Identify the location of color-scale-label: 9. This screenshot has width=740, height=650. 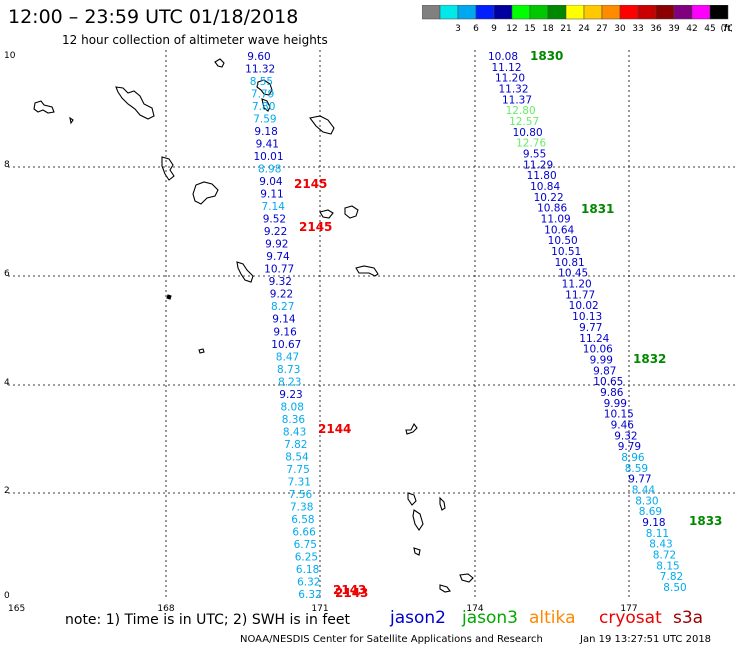
(494, 29).